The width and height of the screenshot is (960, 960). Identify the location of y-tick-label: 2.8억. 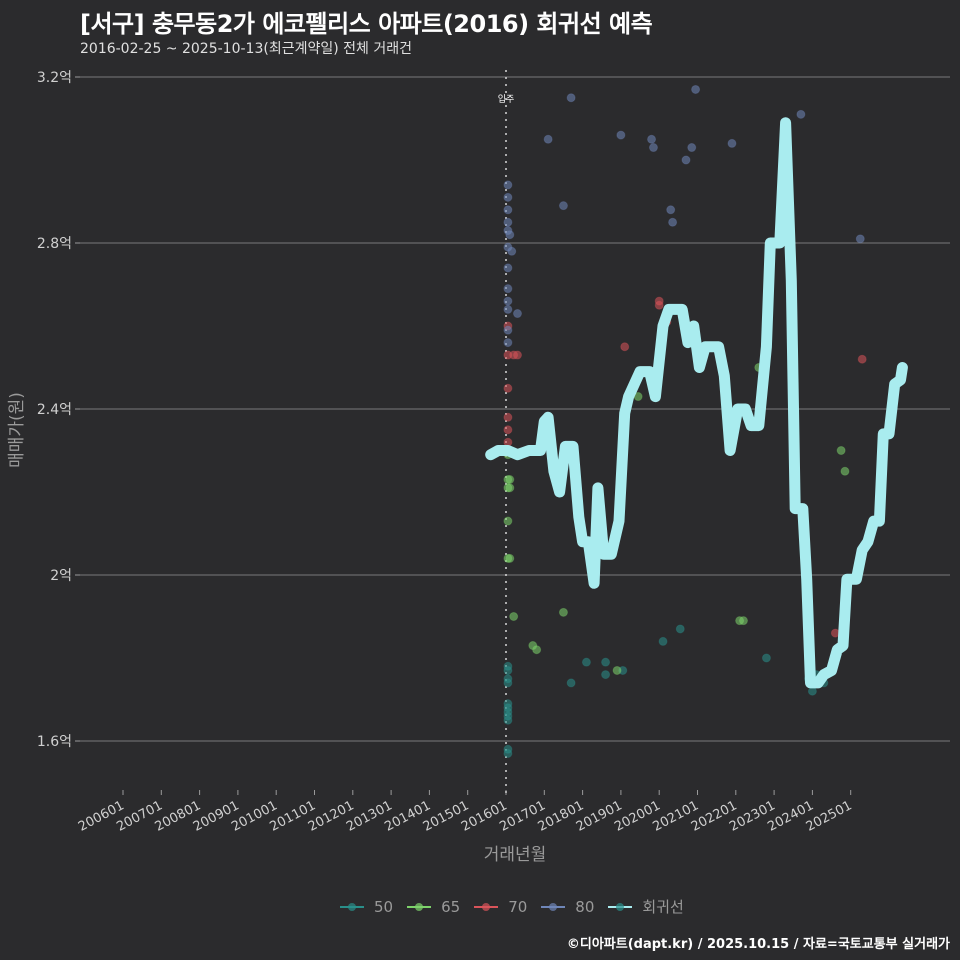
(54, 244).